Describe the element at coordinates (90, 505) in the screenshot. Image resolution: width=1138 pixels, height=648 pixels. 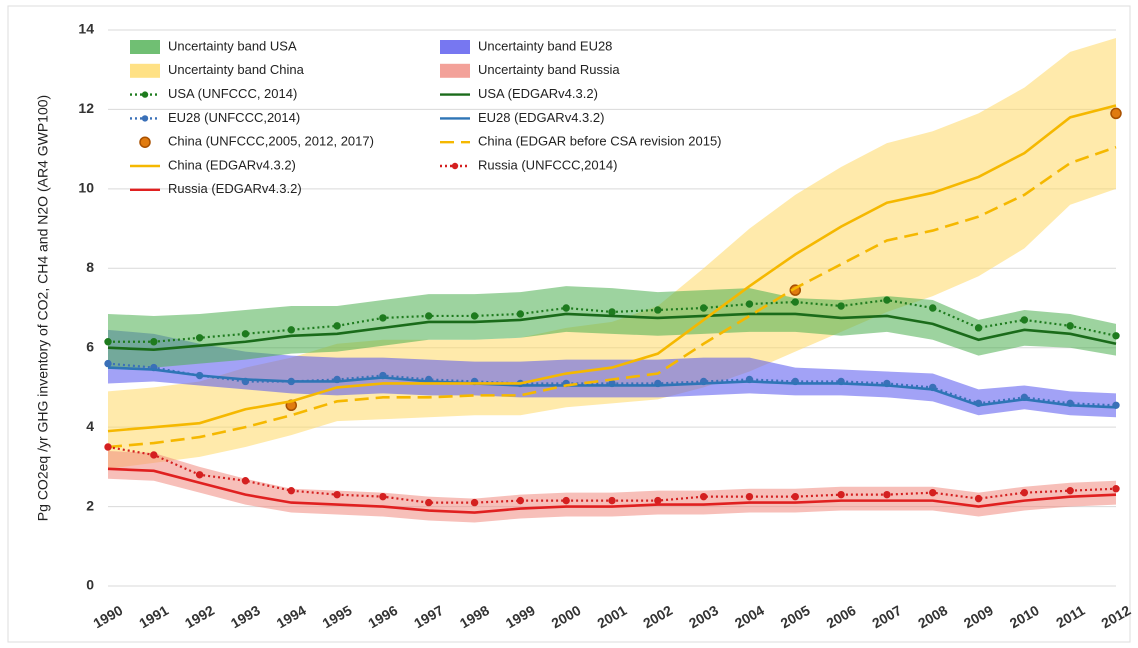
I see `y-tick-label: 2` at that location.